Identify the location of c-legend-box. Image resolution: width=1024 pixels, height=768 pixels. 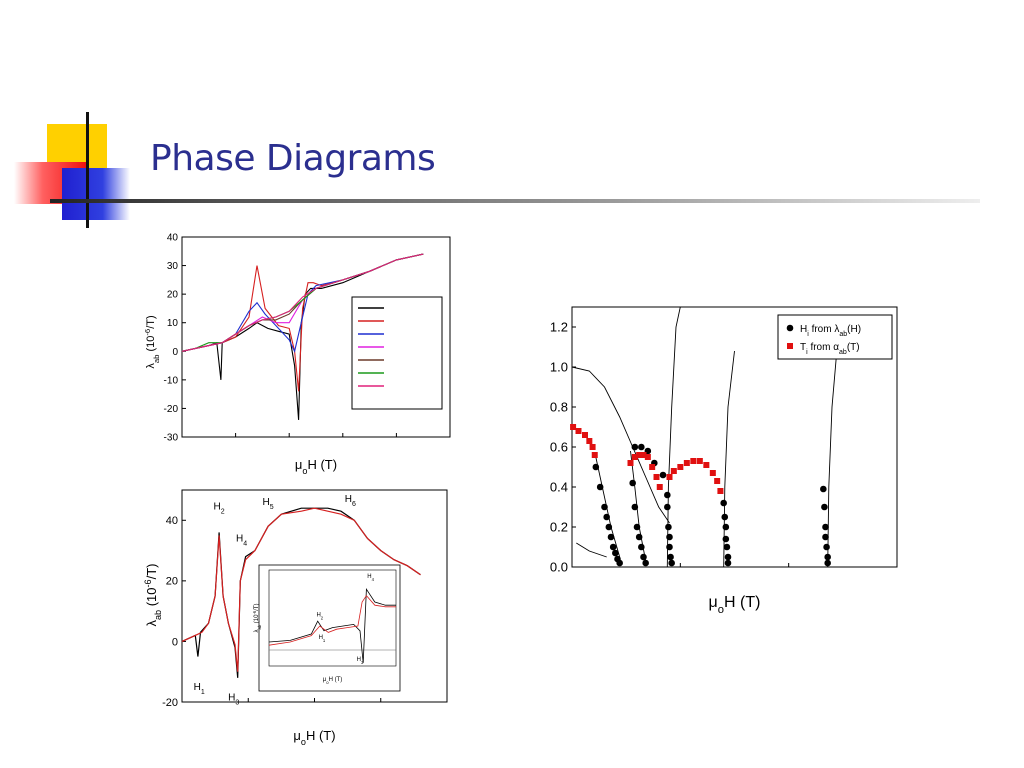
(835, 337).